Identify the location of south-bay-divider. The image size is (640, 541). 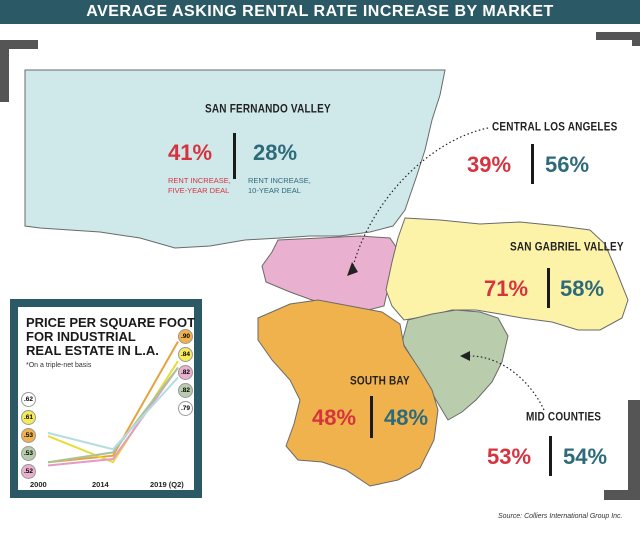
(371, 417).